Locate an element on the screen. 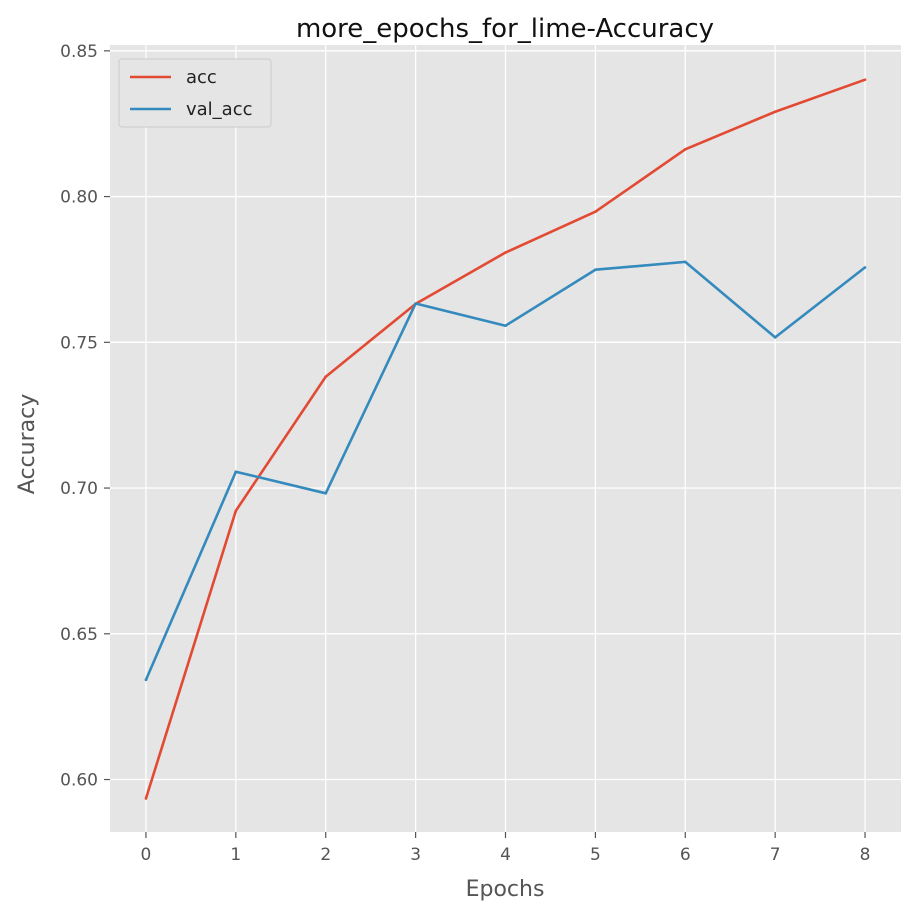 The image size is (917, 916). y-axis-ticks: 0.60 0.65 0.70 0.75 0.80 0.85 is located at coordinates (85, 416).